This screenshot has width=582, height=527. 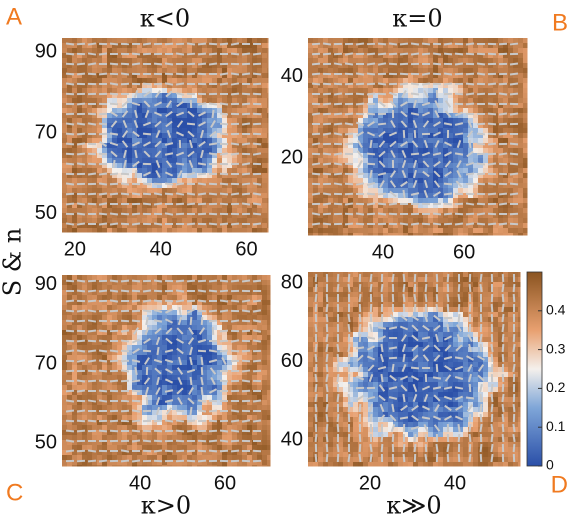 I want to click on heatmap-panel, so click(x=418, y=137).